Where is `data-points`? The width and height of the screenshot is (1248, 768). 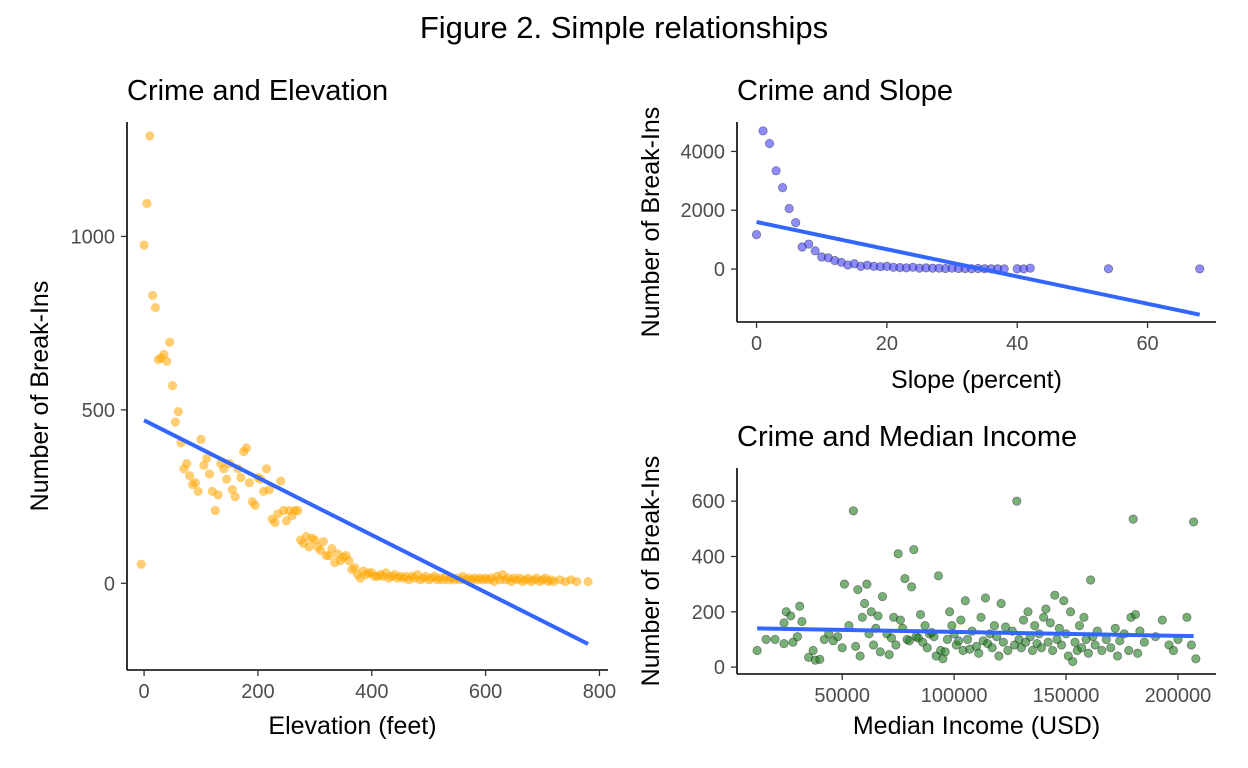 data-points is located at coordinates (978, 200).